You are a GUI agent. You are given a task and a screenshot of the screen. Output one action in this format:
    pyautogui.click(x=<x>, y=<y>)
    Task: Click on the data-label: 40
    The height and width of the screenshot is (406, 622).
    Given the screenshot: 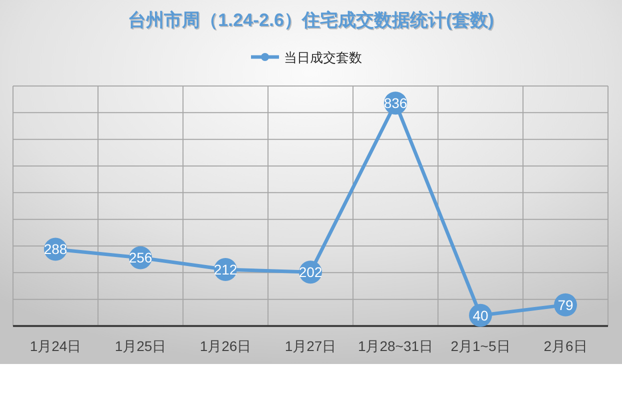 What is the action you would take?
    pyautogui.click(x=480, y=315)
    